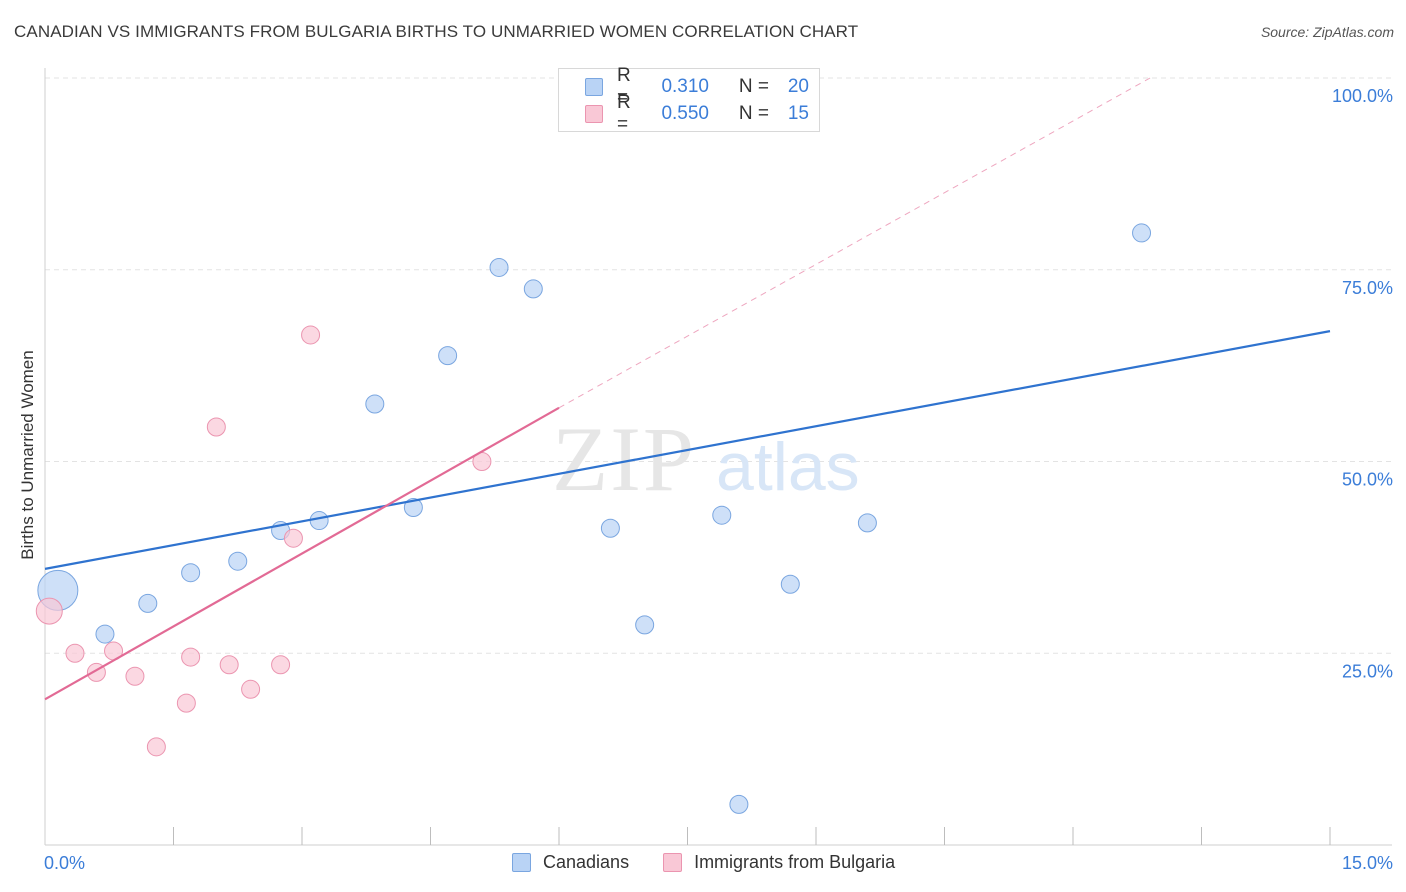 Image resolution: width=1406 pixels, height=892 pixels. I want to click on watermark-zip: ZIP, so click(624, 459).